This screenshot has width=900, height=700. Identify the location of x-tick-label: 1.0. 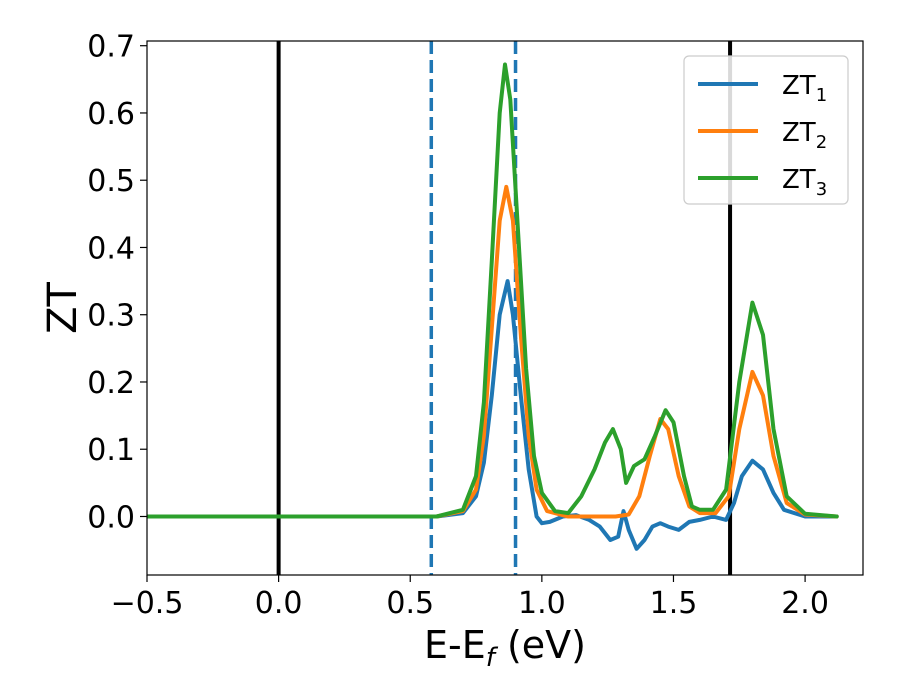
(542, 603).